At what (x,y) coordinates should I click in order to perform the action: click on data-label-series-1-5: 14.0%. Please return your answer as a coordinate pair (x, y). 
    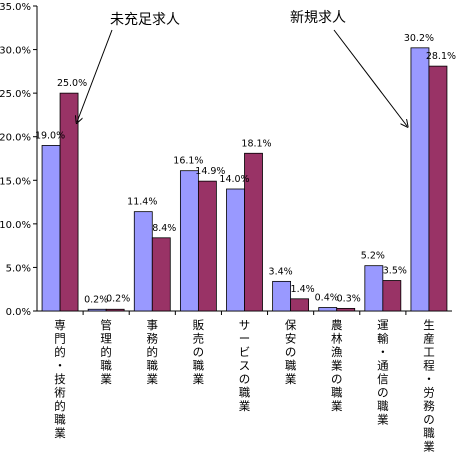
    Looking at the image, I should click on (234, 179).